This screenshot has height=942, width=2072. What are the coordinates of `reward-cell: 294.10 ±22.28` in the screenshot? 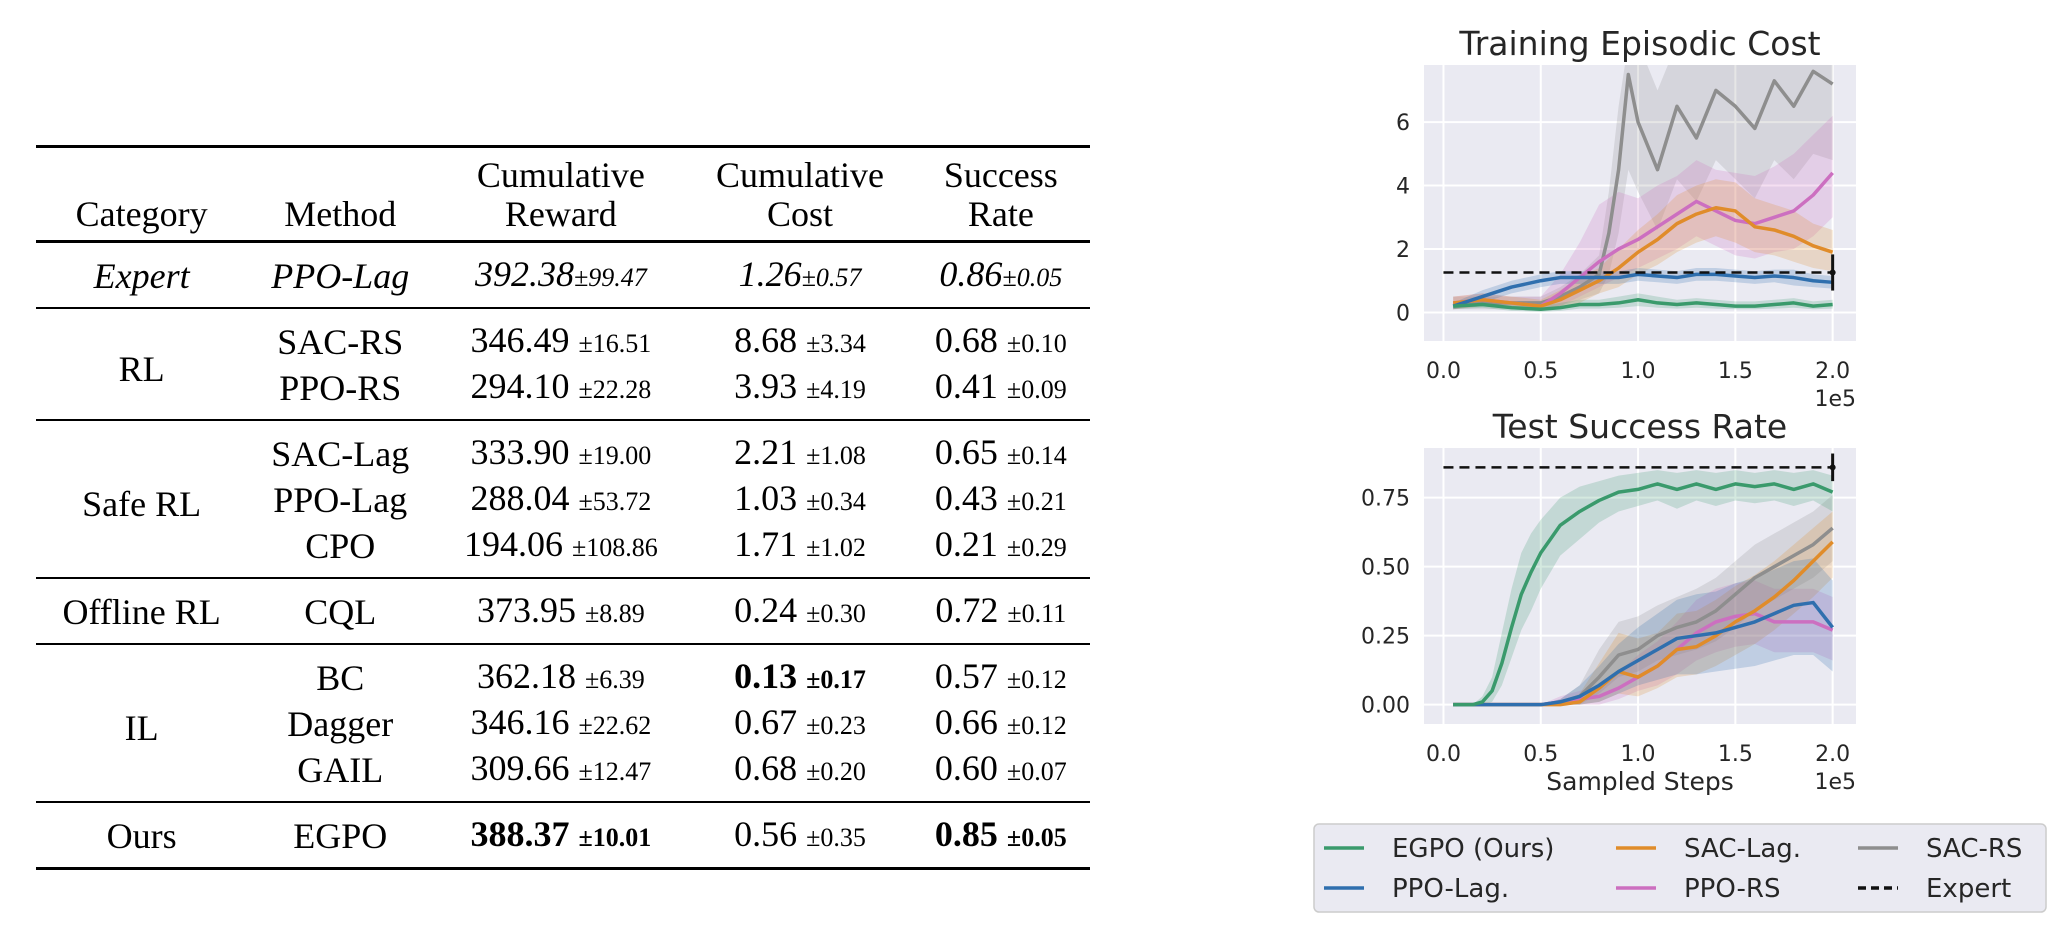 It's located at (560, 392).